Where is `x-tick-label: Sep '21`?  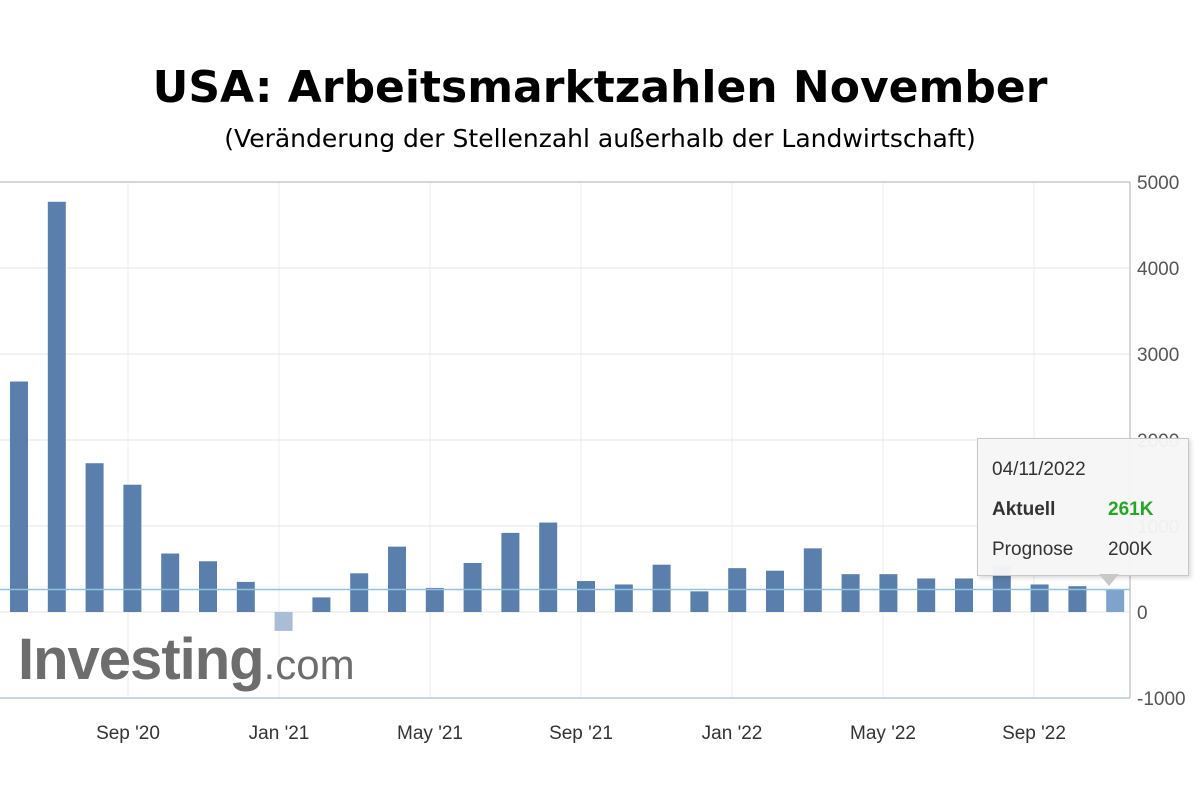
x-tick-label: Sep '21 is located at coordinates (581, 733).